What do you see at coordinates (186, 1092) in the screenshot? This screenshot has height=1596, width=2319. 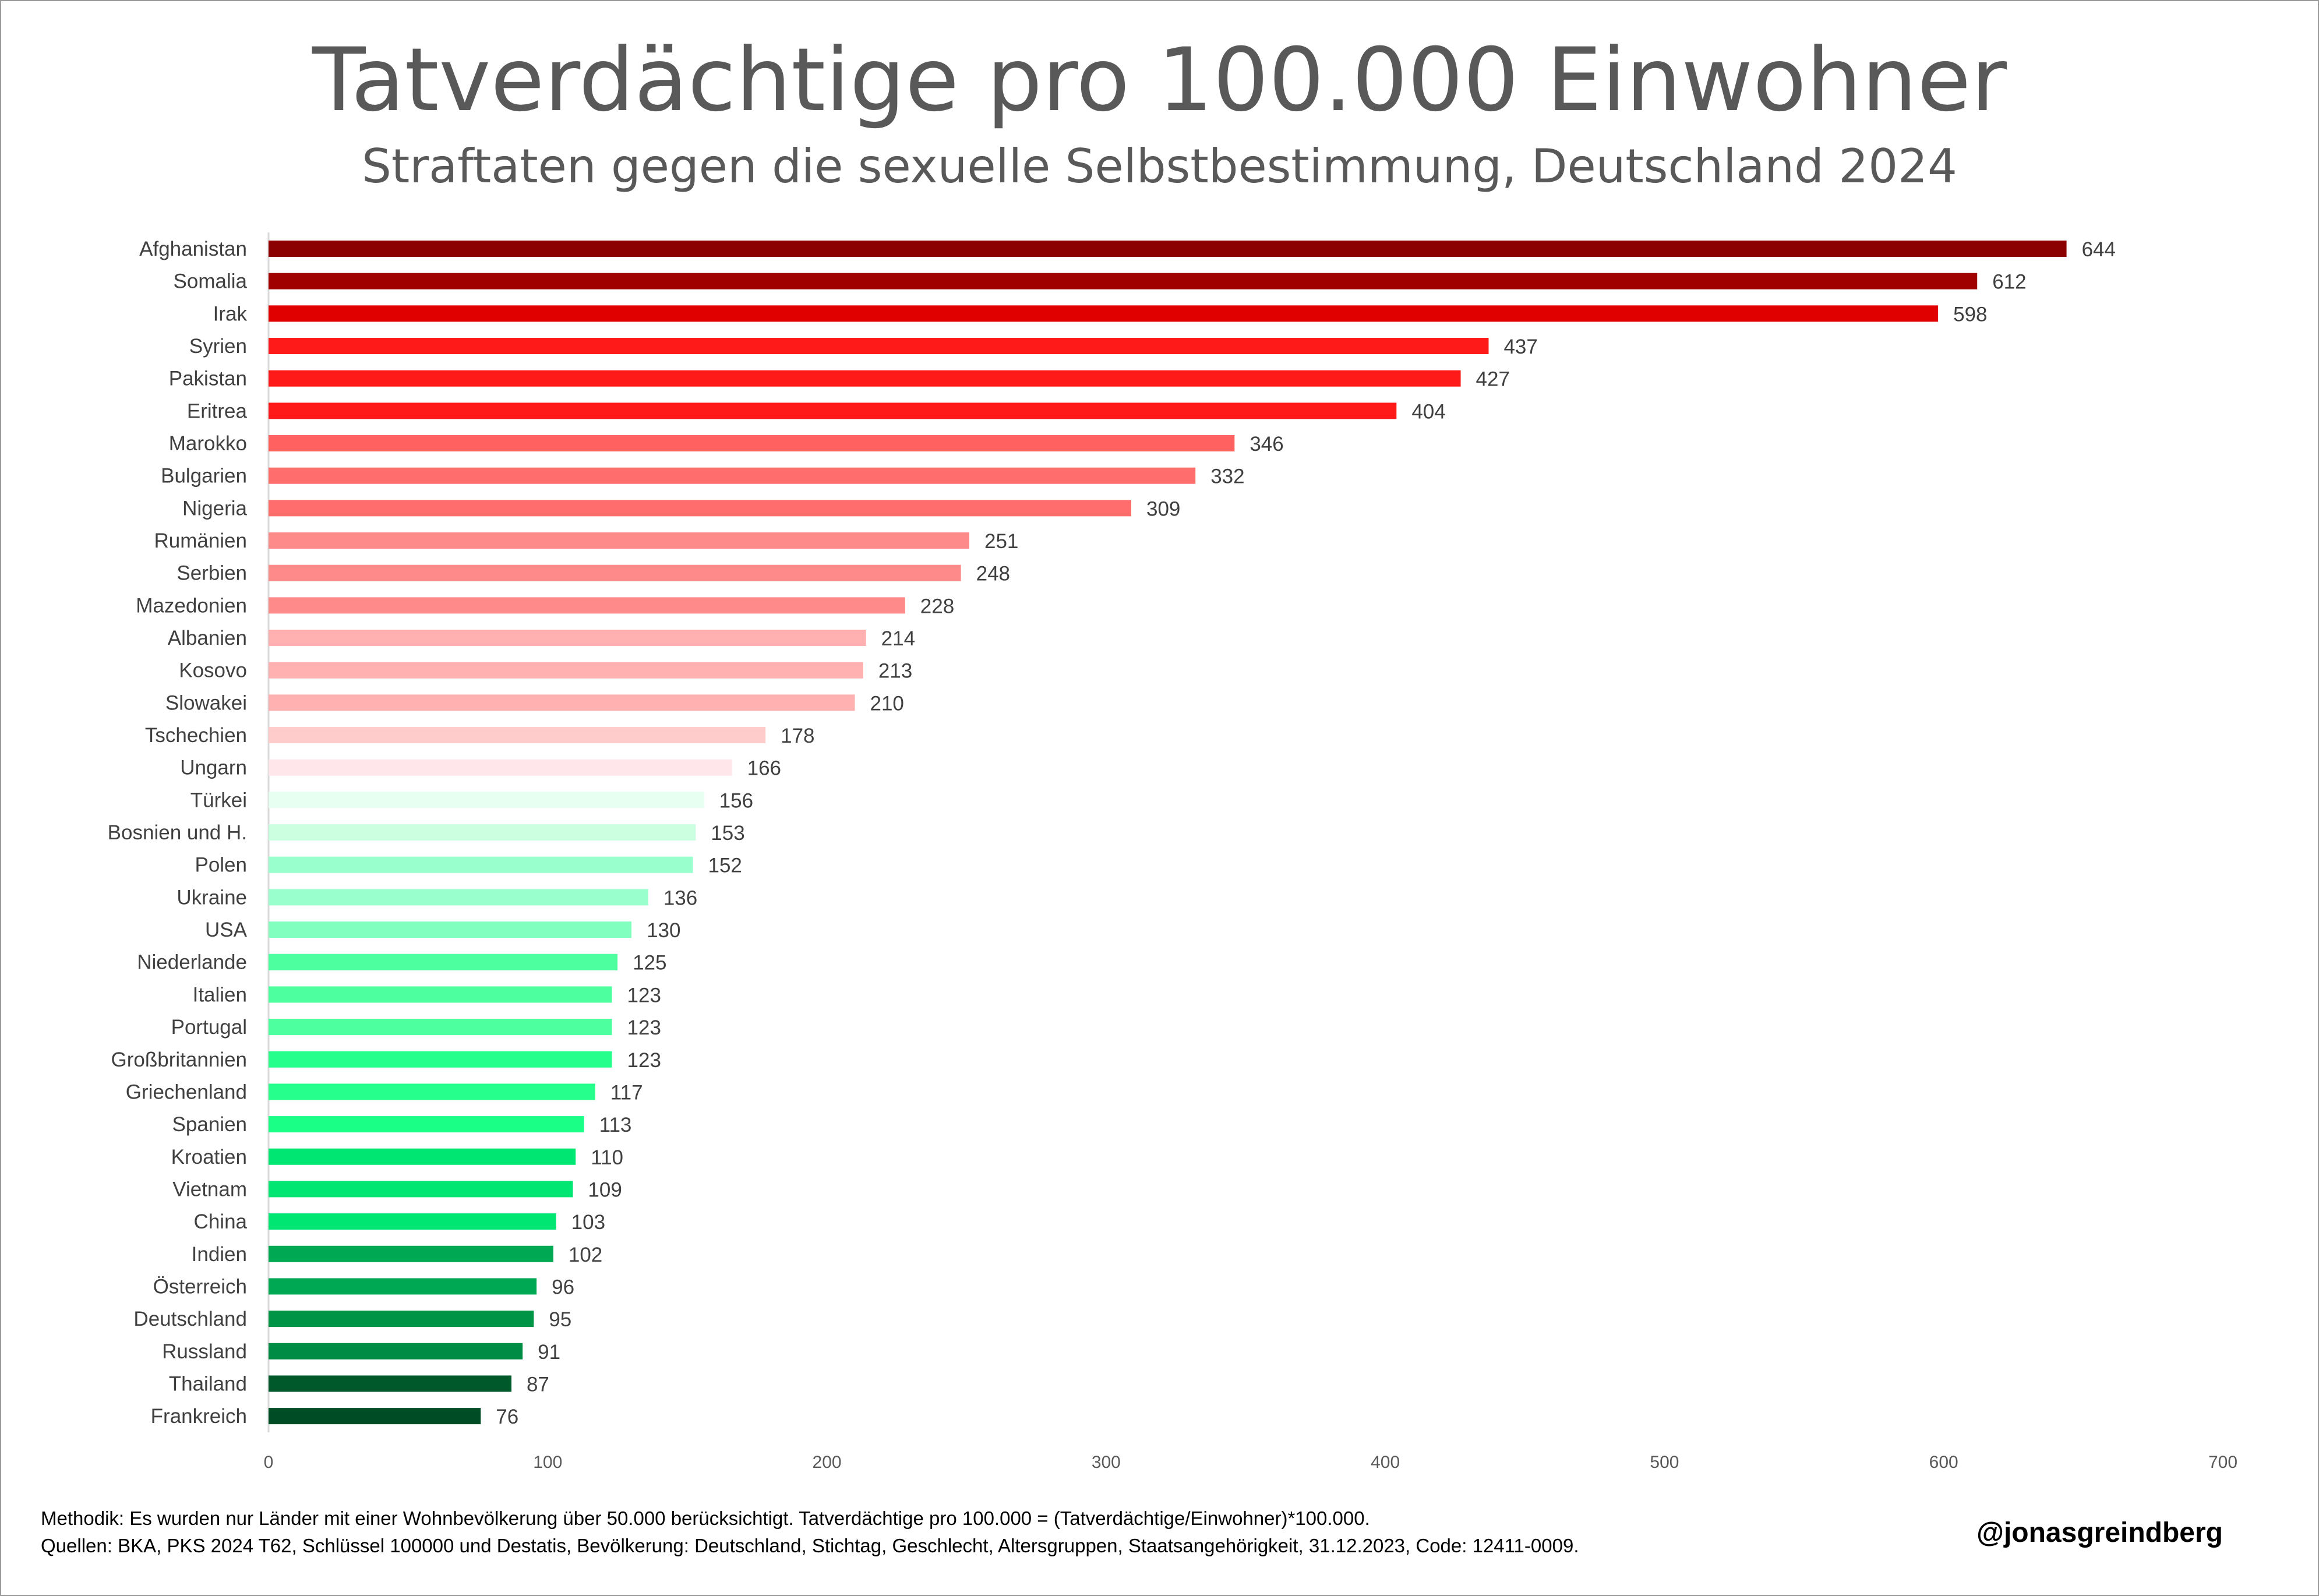 I see `category-label: Griechenland` at bounding box center [186, 1092].